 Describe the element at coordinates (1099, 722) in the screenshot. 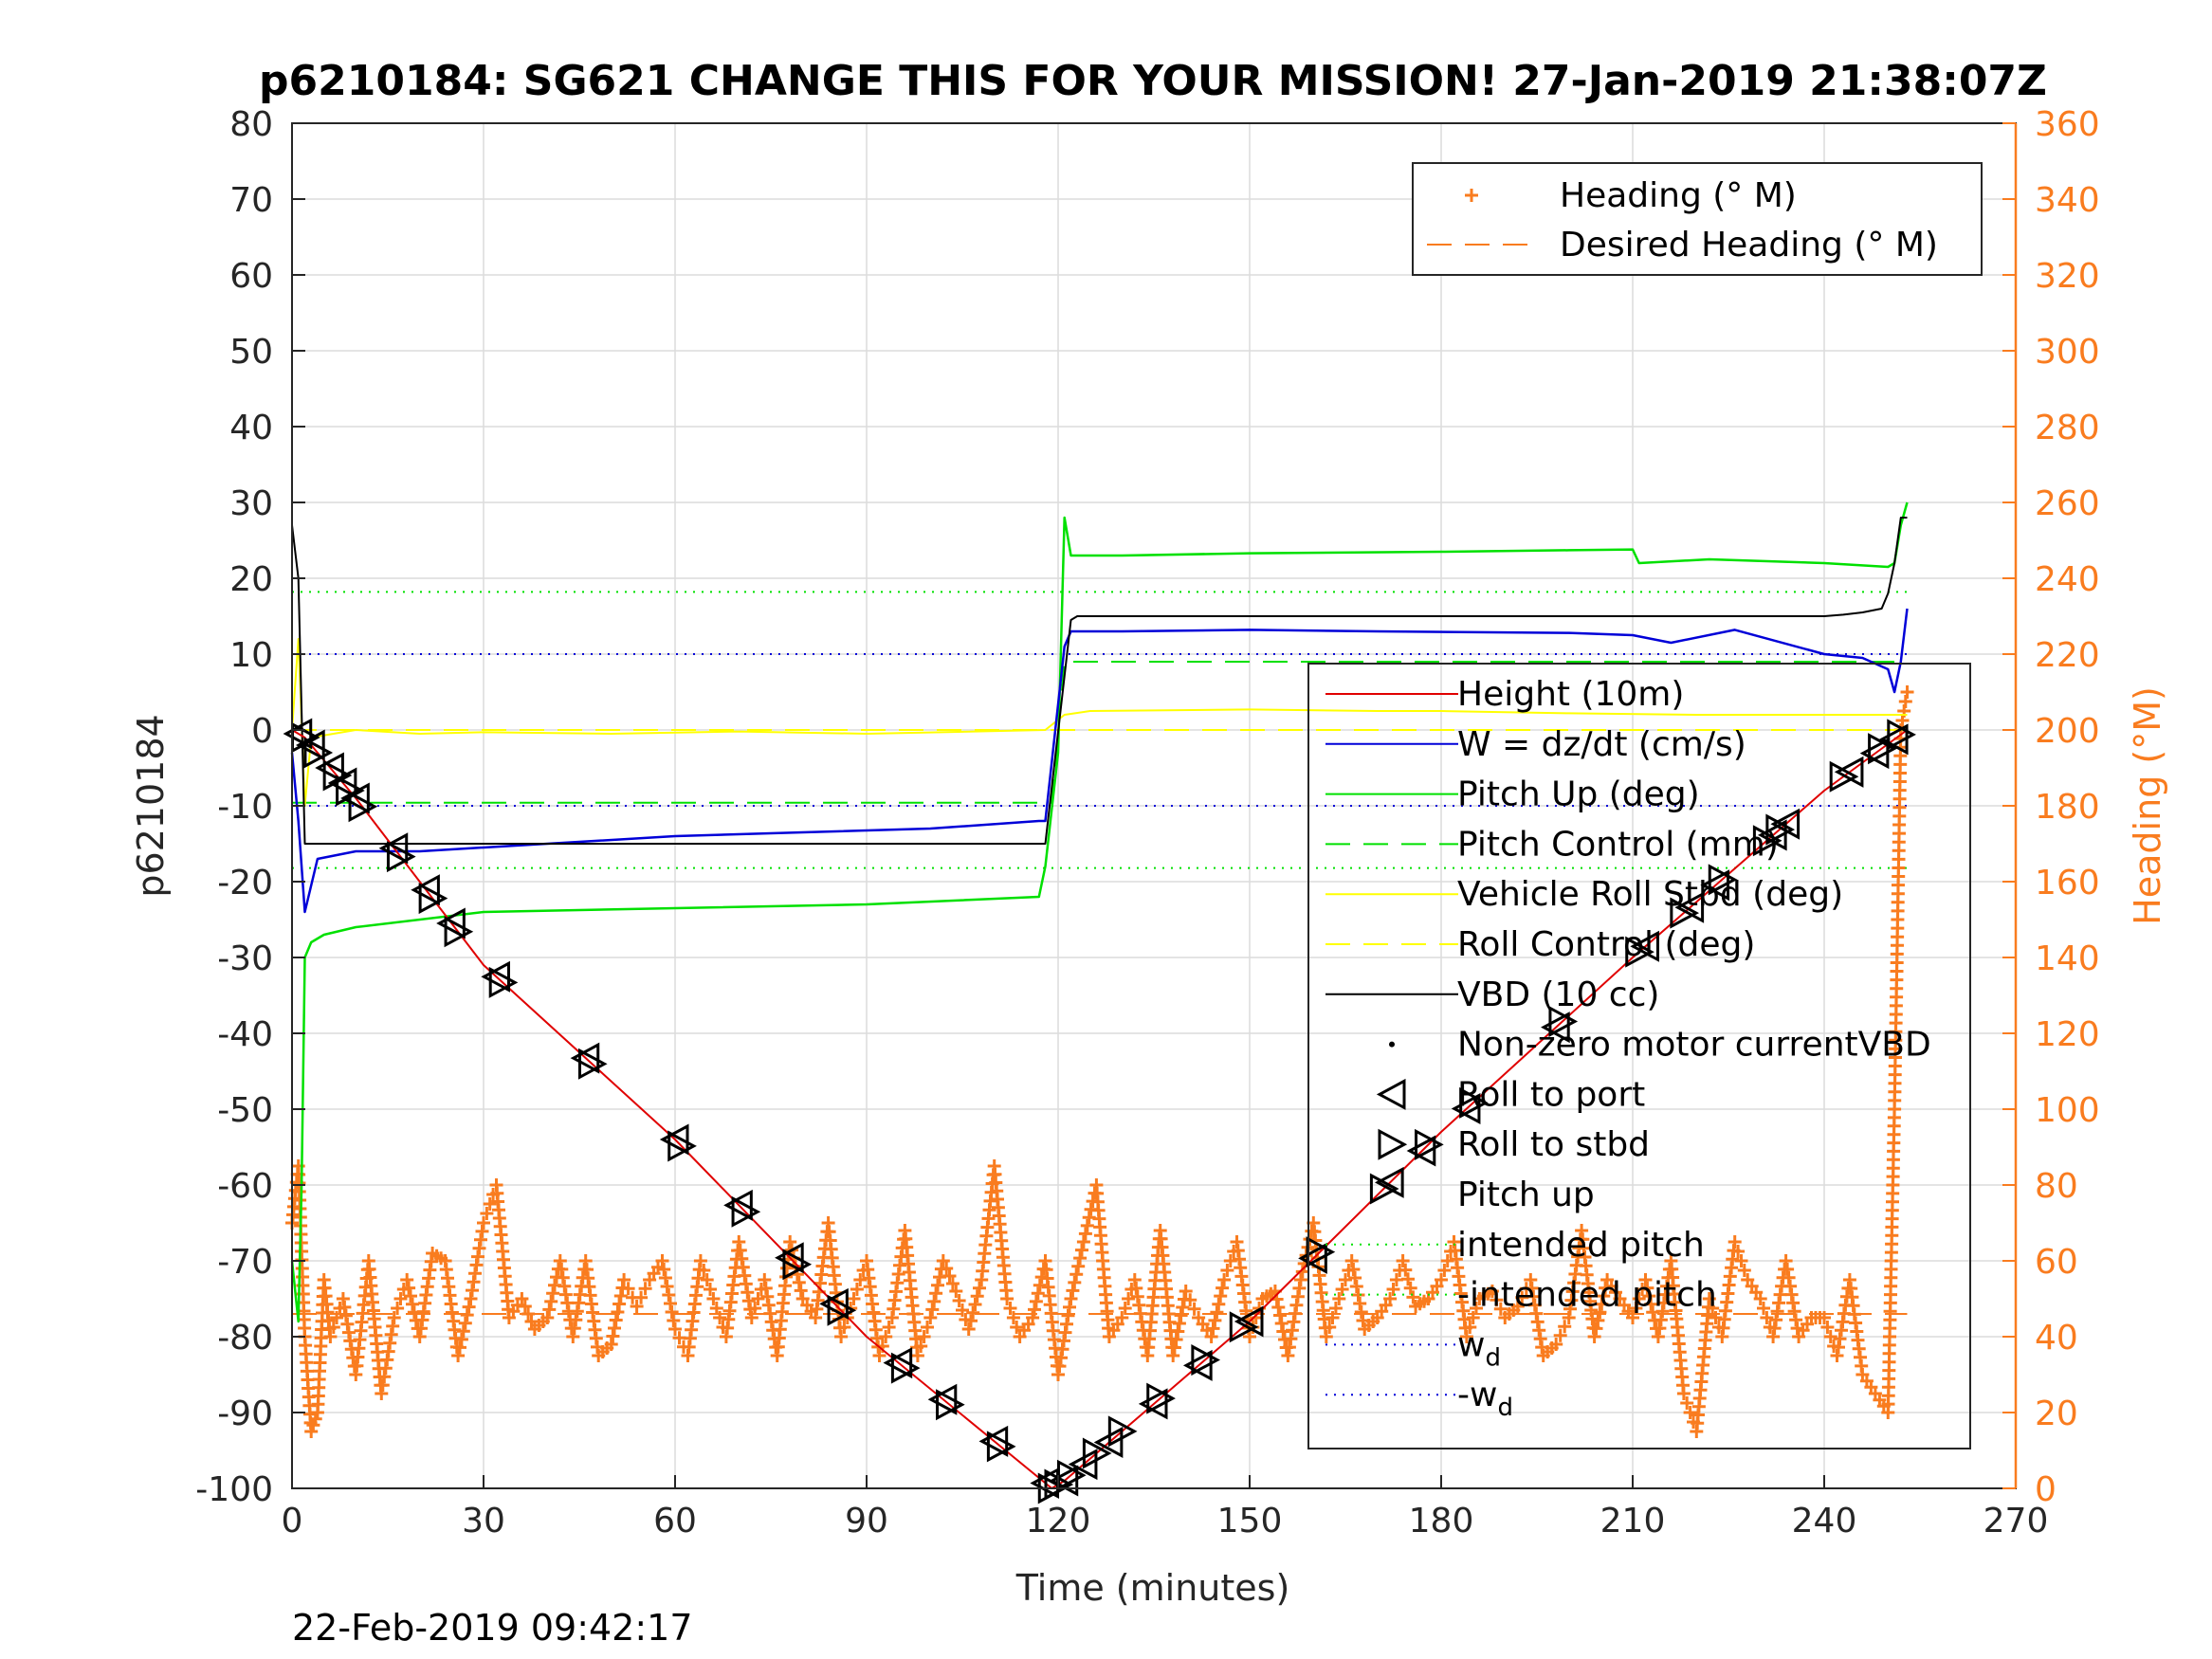

I see `series-vehicle-roll-stbd-deg` at that location.